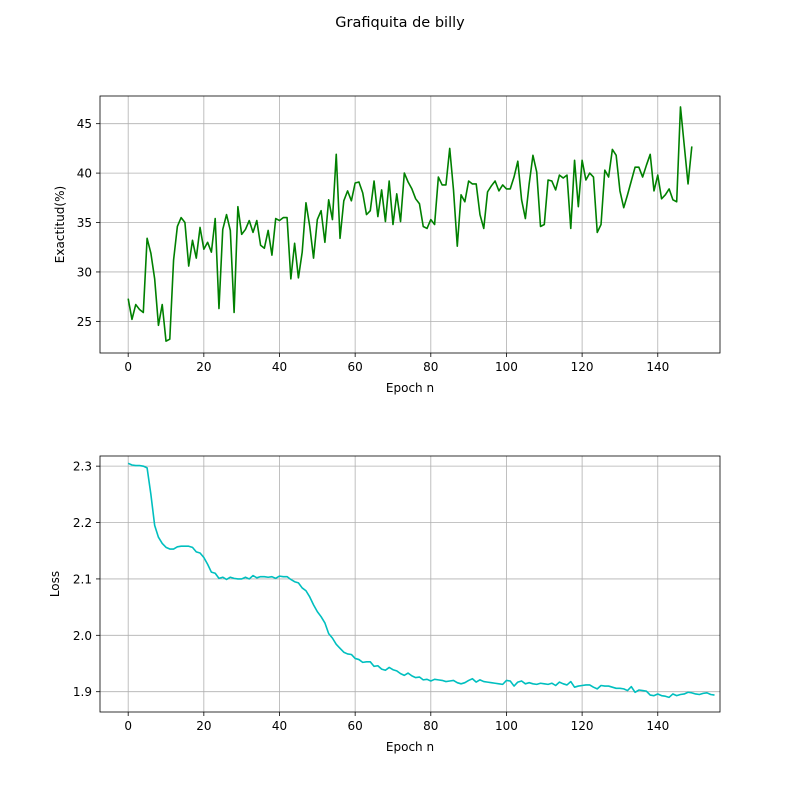 Image resolution: width=800 pixels, height=800 pixels. Describe the element at coordinates (82, 467) in the screenshot. I see `loss-y-tick-label: 2.3` at that location.